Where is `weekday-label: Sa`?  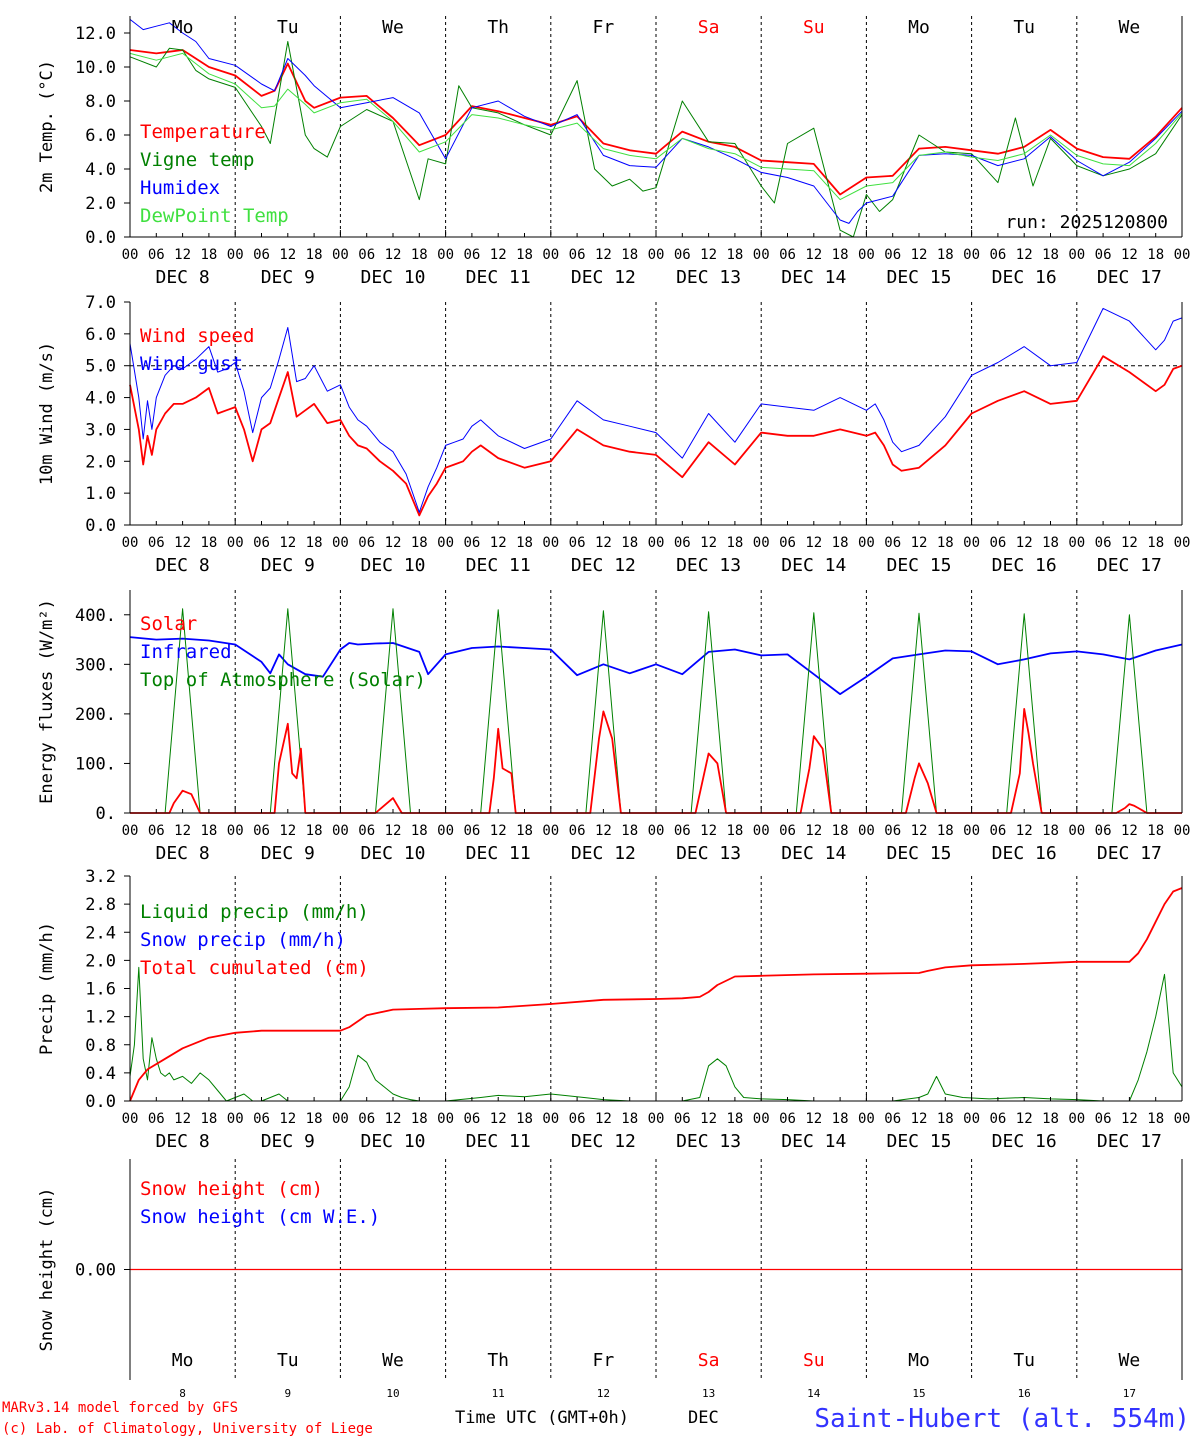 weekday-label: Sa is located at coordinates (709, 1360).